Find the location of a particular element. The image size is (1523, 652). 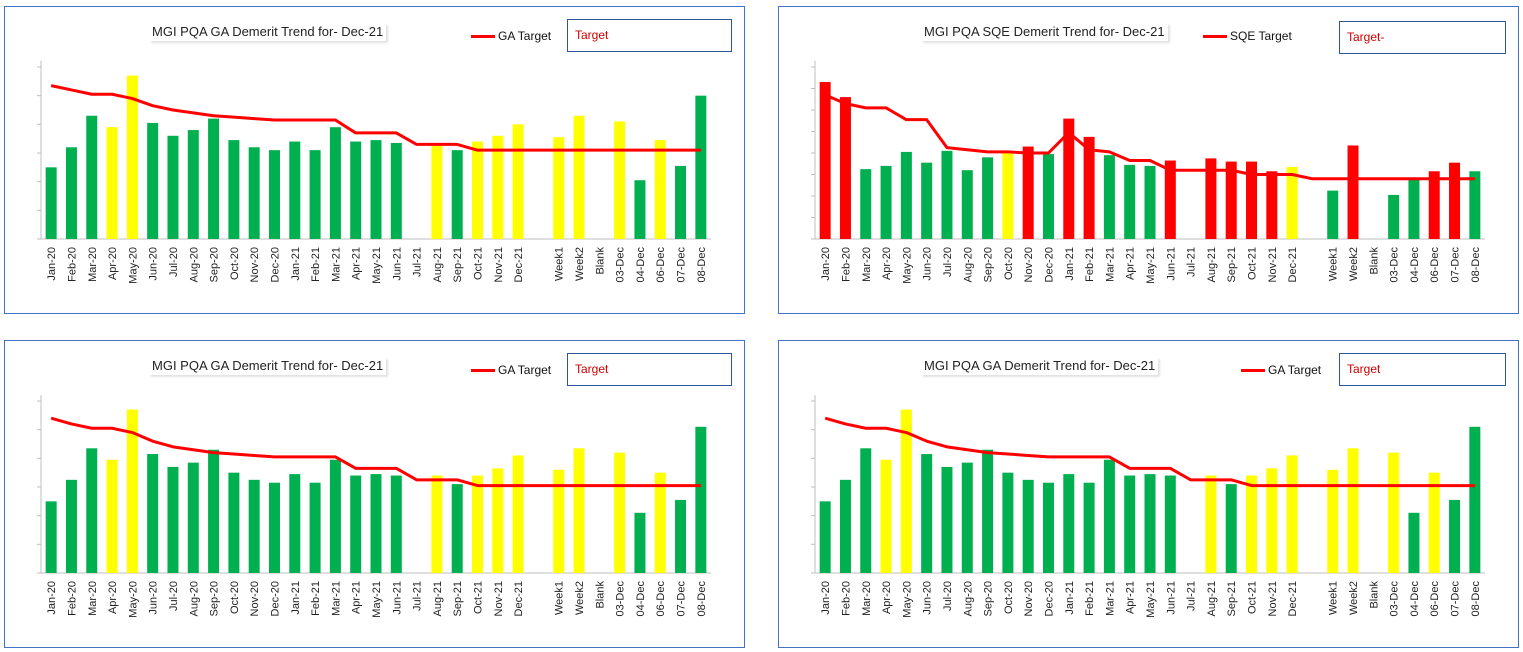

x-tick-label: Blank is located at coordinates (600, 261).